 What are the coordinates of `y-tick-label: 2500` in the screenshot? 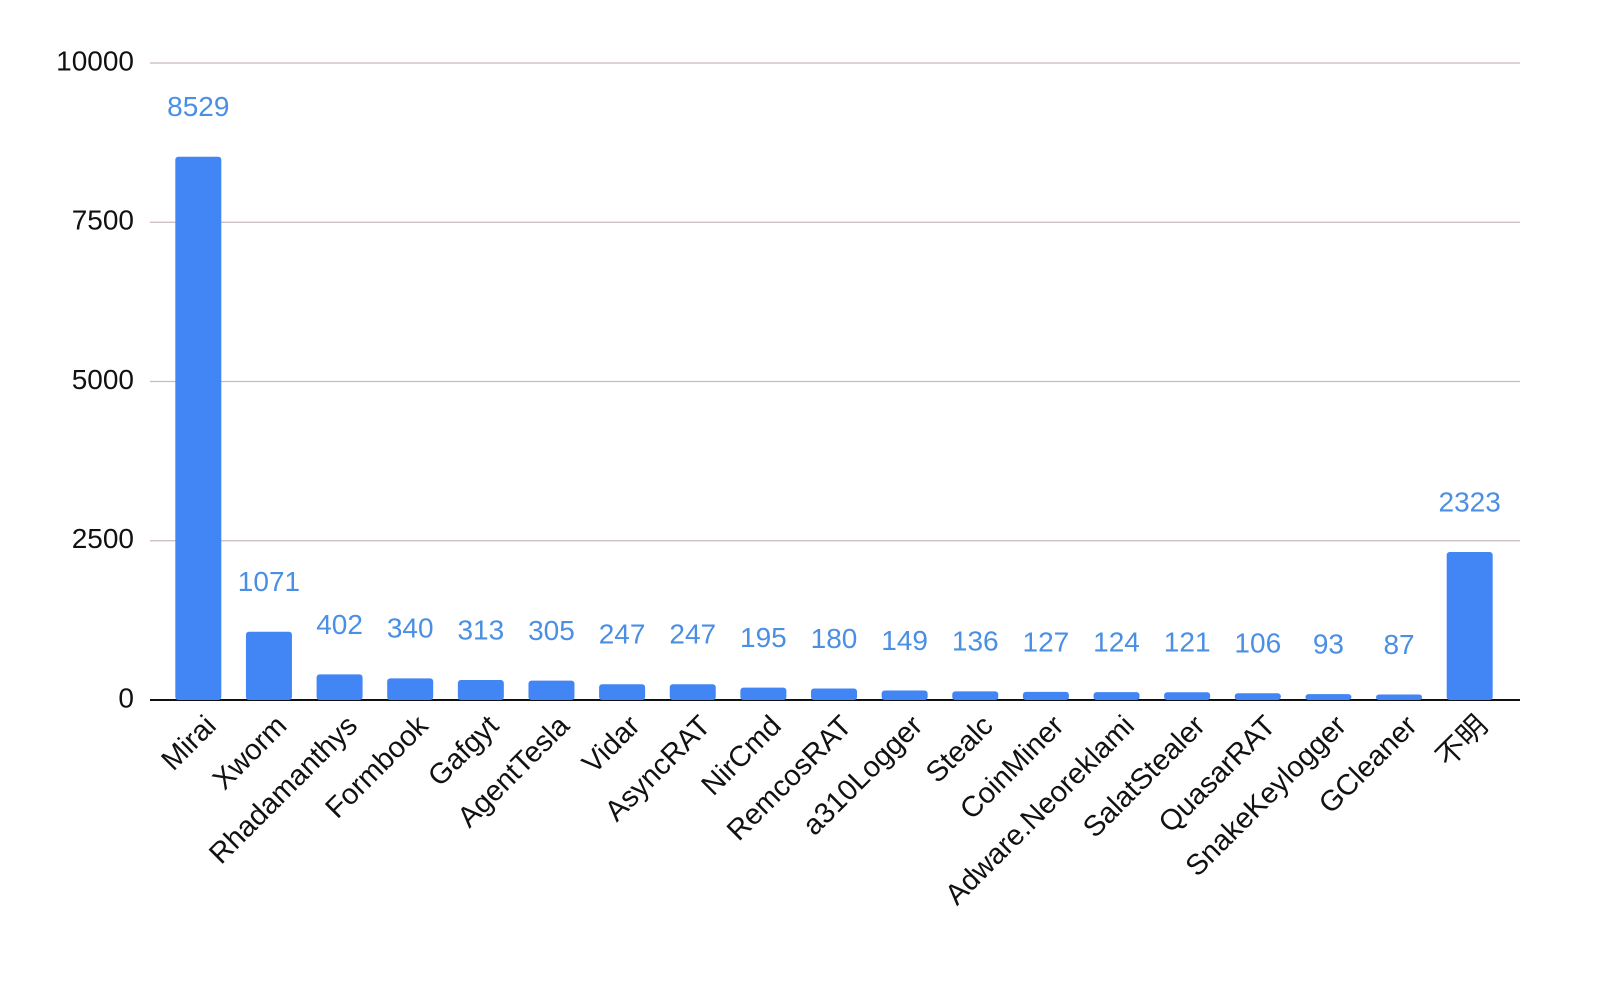 It's located at (103, 538).